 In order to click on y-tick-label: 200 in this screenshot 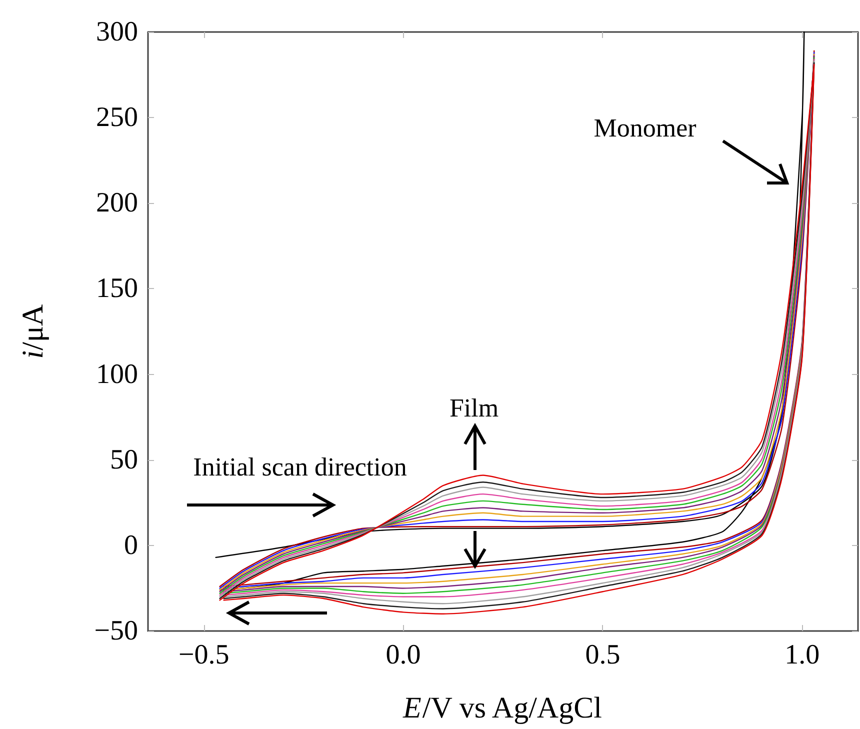, I will do `click(117, 203)`.